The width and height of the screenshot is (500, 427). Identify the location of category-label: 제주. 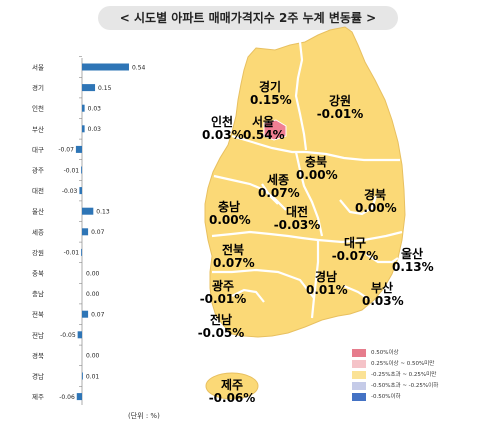
(38, 397).